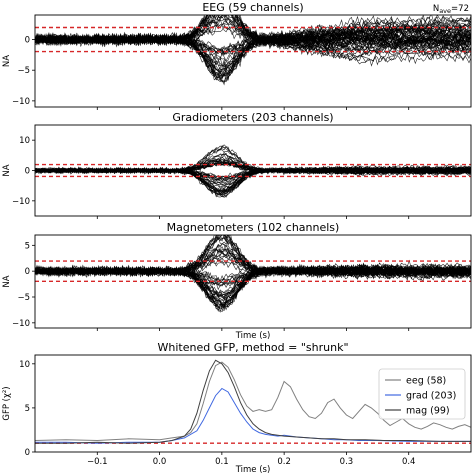  Describe the element at coordinates (252, 7) in the screenshot. I see `panel-title: EEG (59 channels)` at that location.